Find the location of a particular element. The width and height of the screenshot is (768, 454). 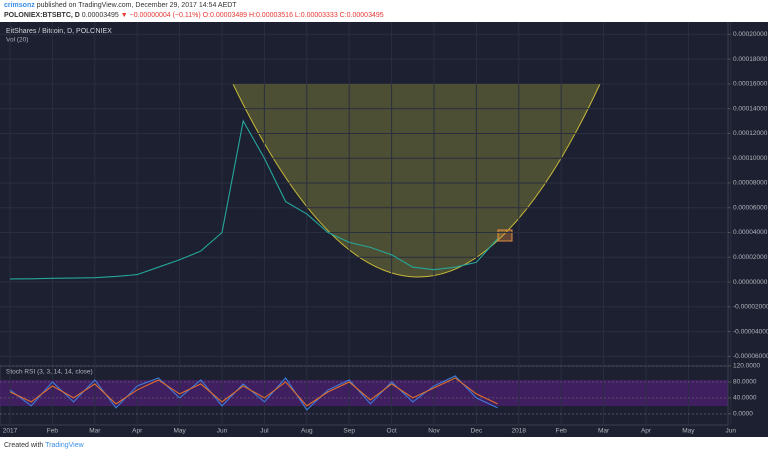

last: 0.00003495 is located at coordinates (100, 15).